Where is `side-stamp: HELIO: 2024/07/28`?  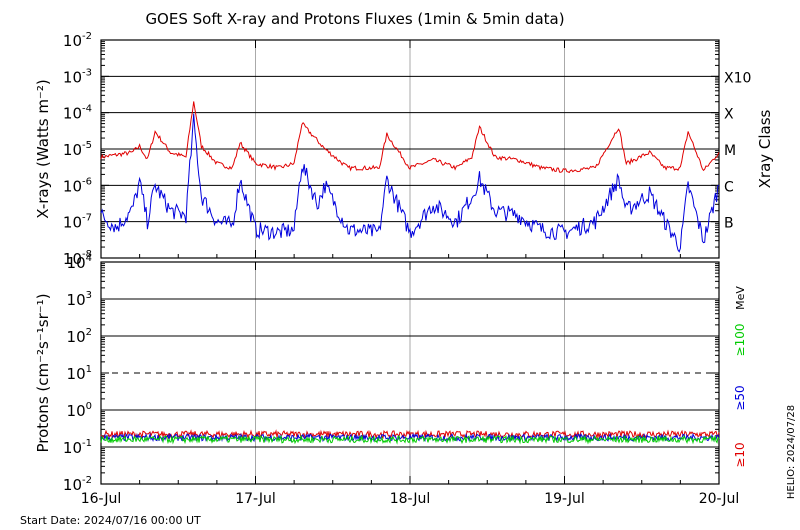 side-stamp: HELIO: 2024/07/28 is located at coordinates (791, 452).